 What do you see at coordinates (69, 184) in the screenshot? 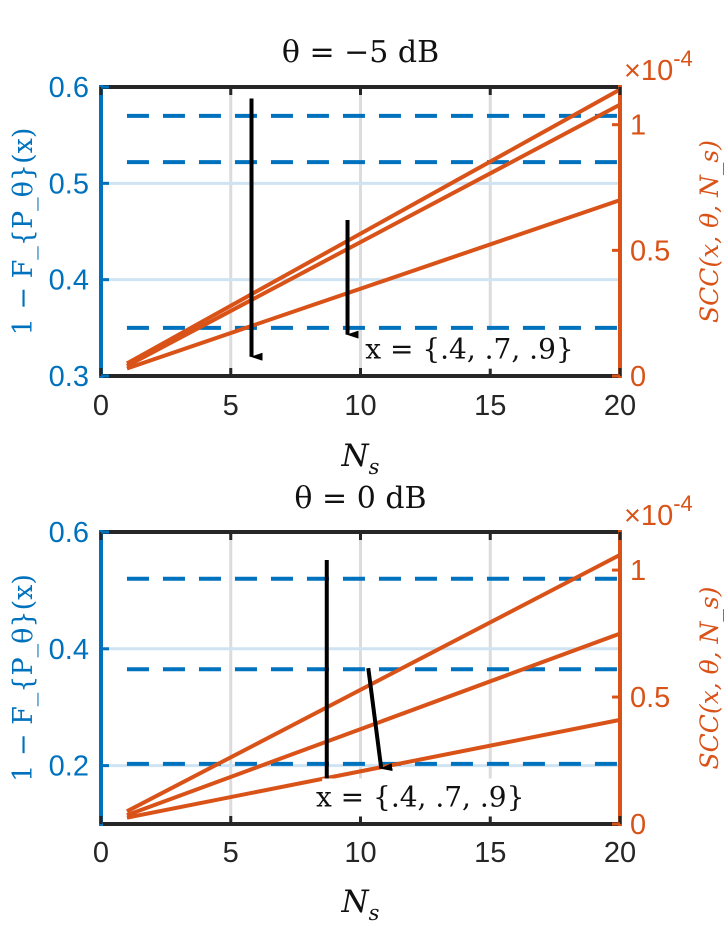
I see `y-left-tick-label: 0.5` at bounding box center [69, 184].